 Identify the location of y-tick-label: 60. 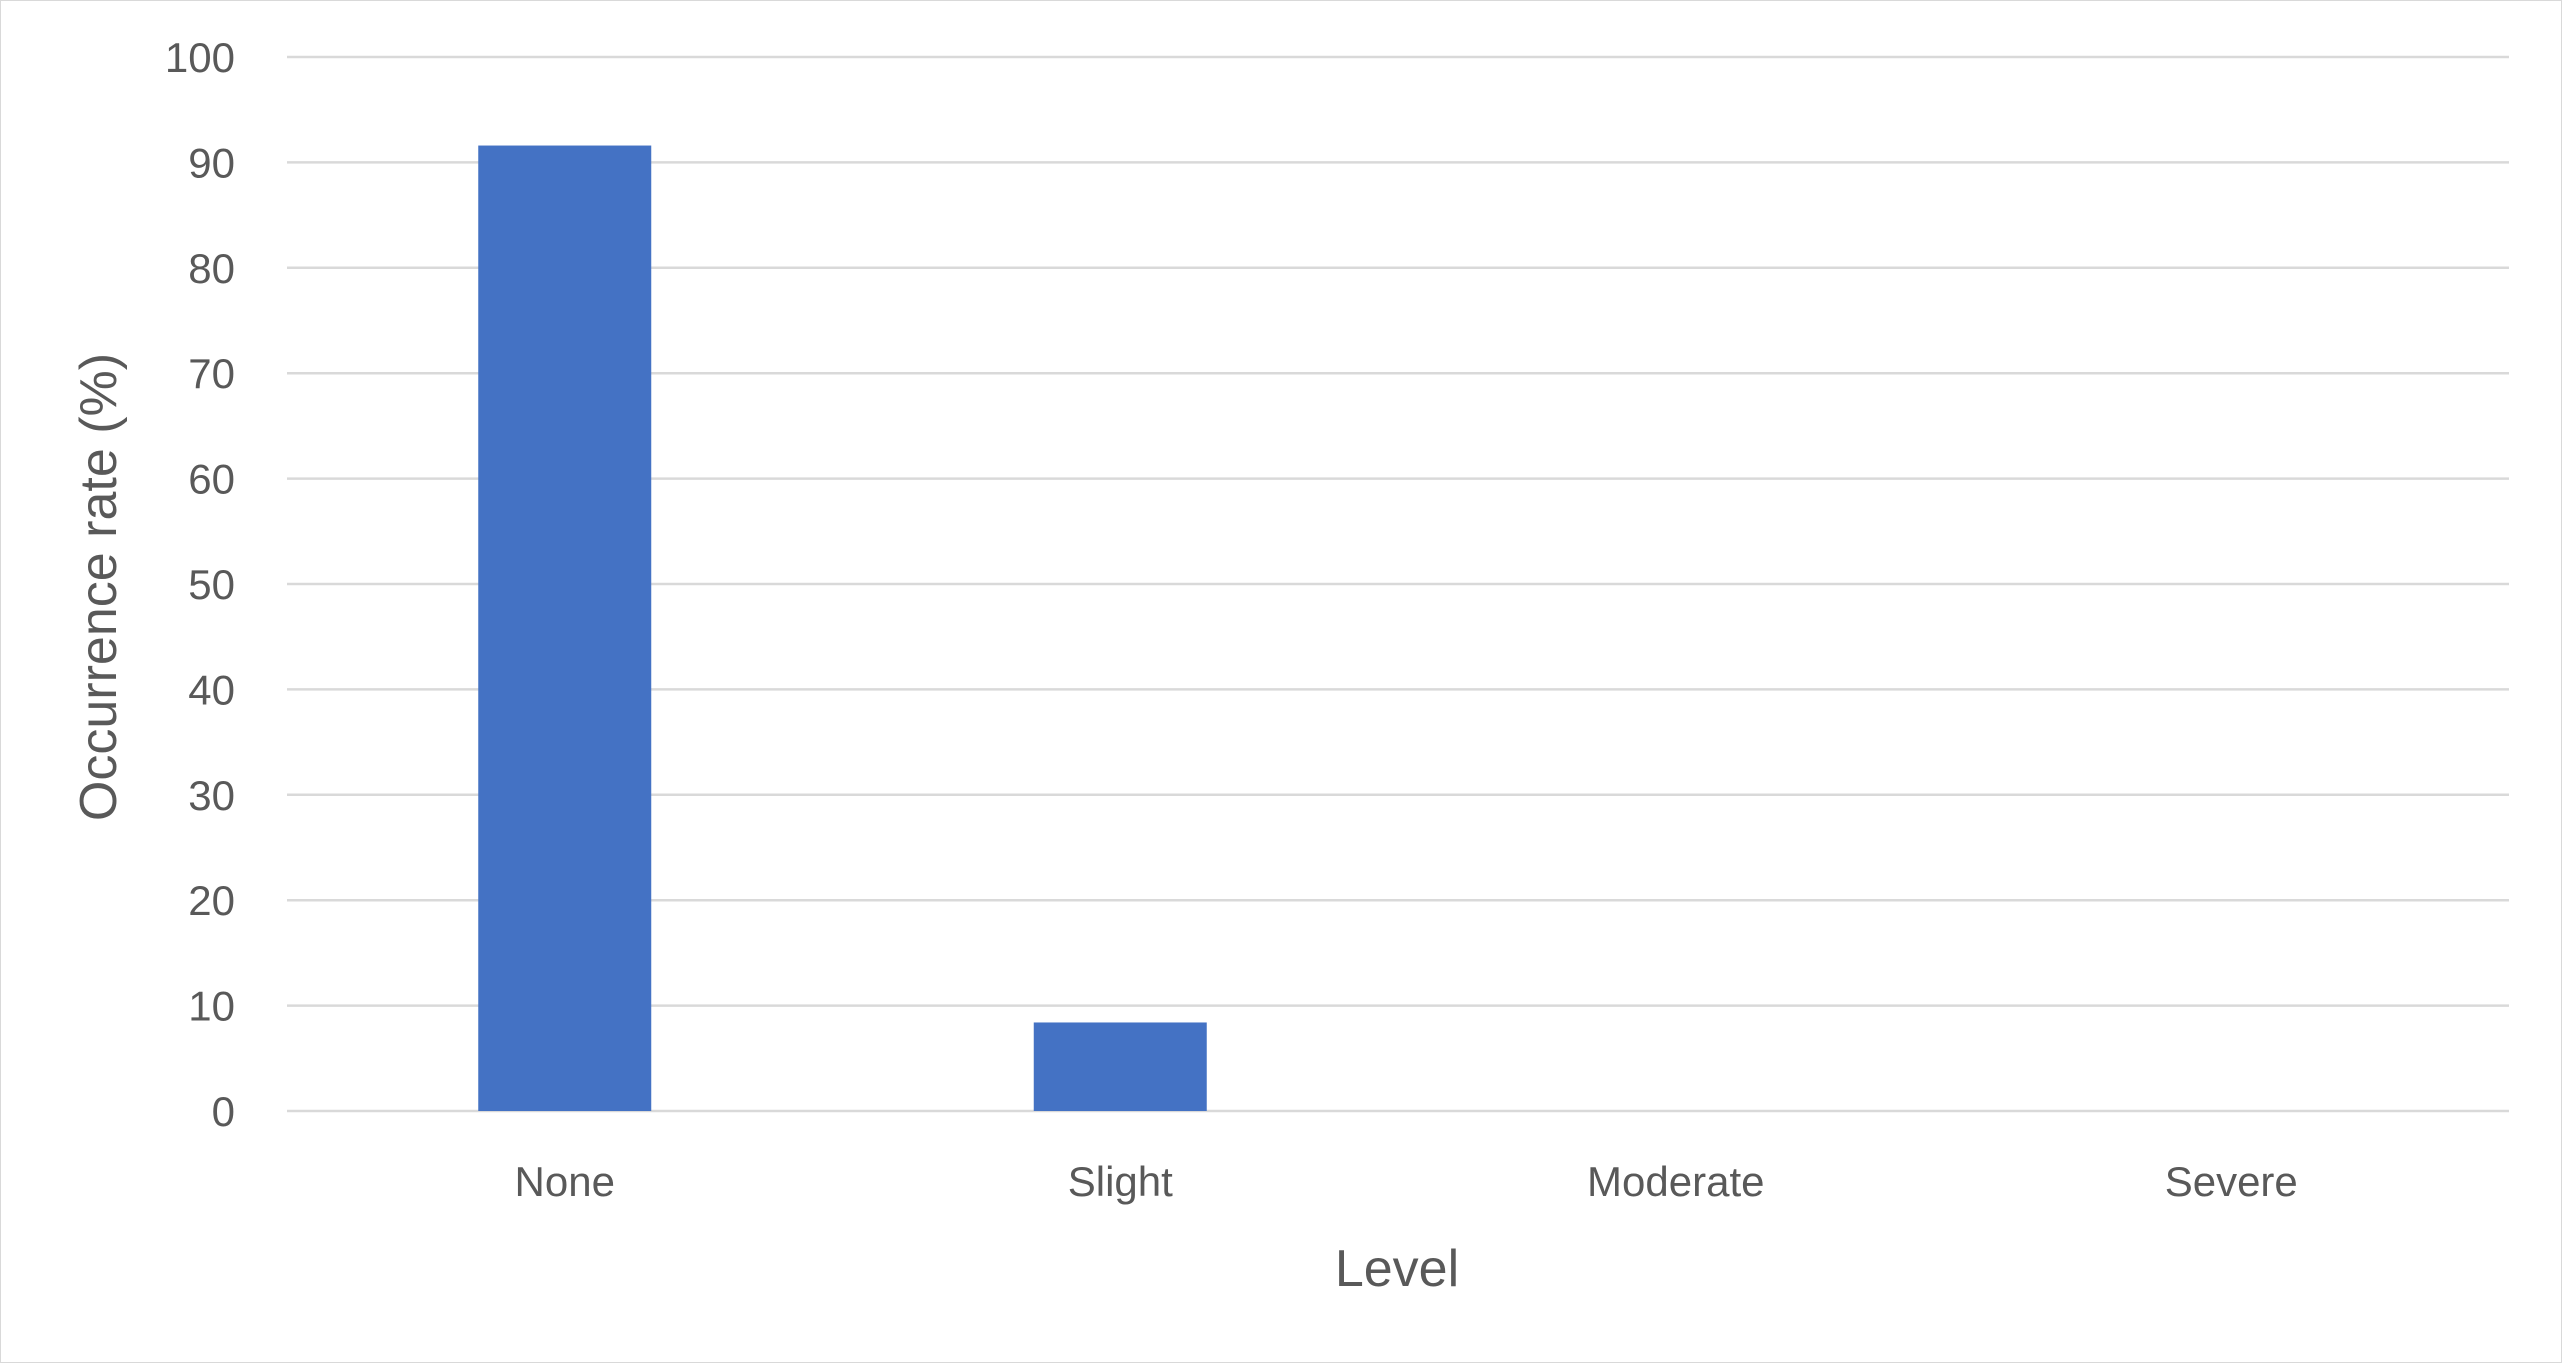
(211, 479).